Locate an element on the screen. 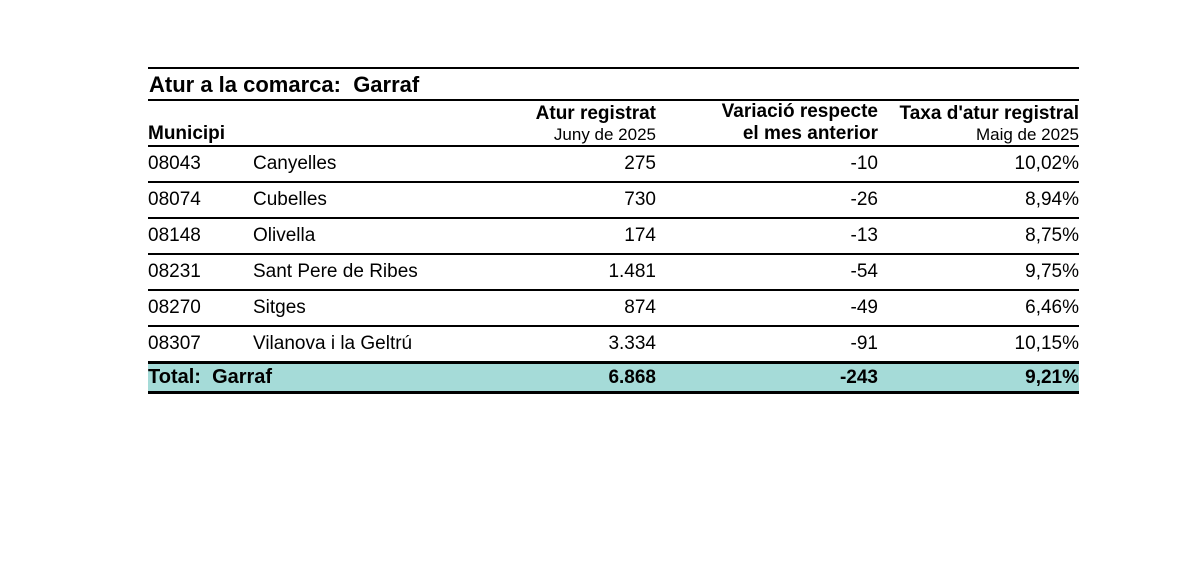 The width and height of the screenshot is (1200, 571). total-row: Total: Garraf 6.868 -243 9,21% is located at coordinates (613, 377).